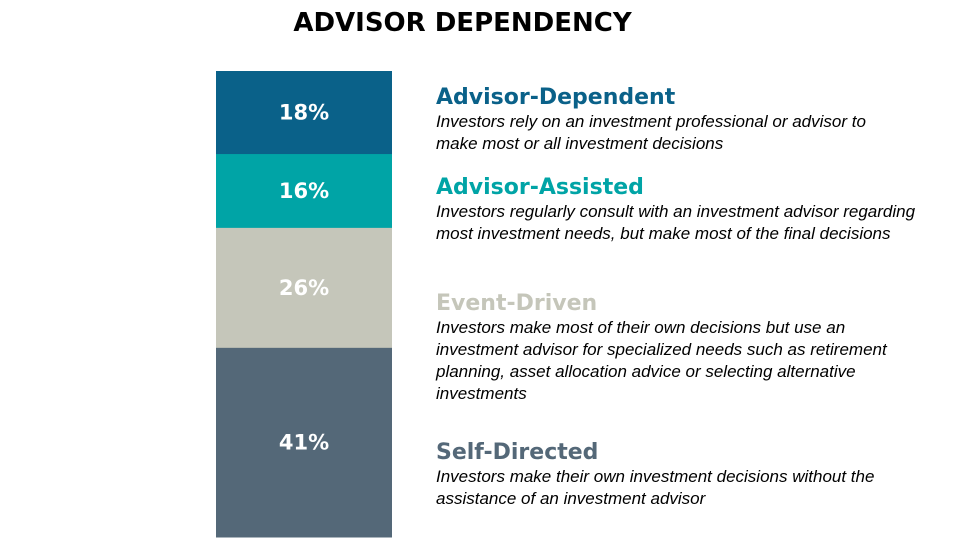  Describe the element at coordinates (517, 303) in the screenshot. I see `legend-name-event-driven: Event-Driven` at that location.